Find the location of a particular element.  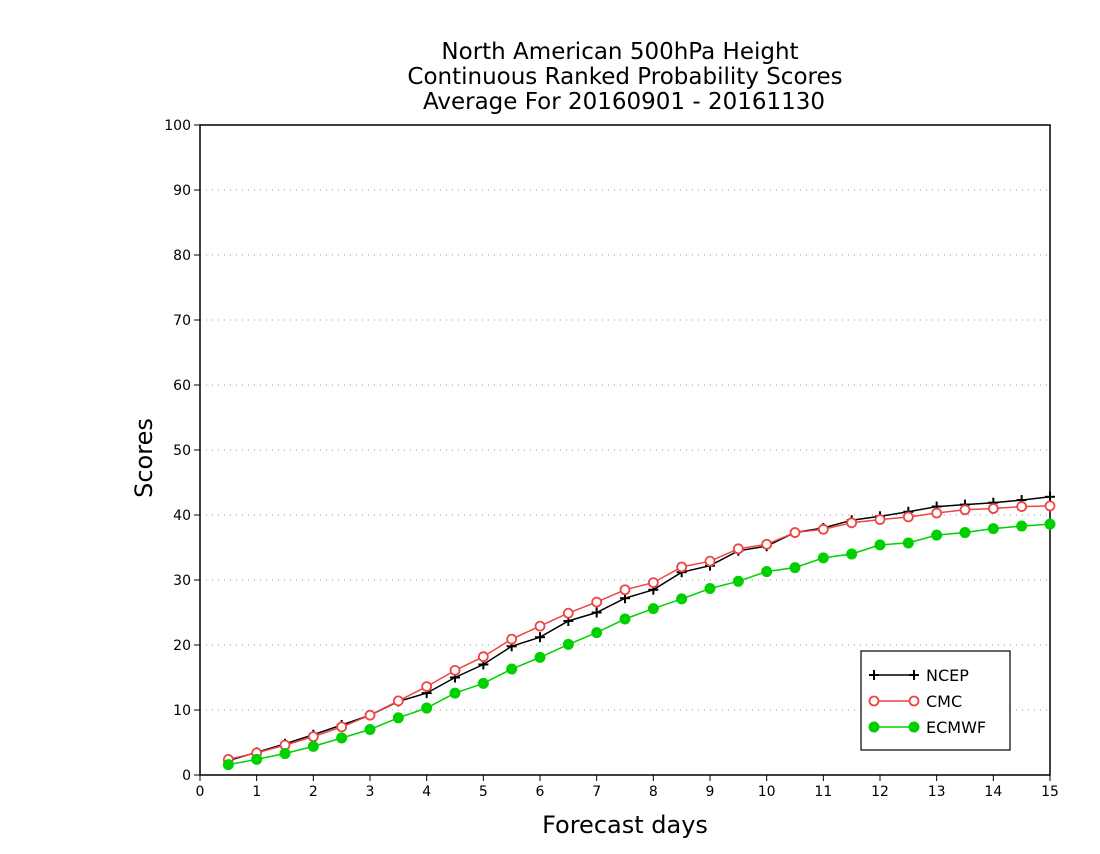

y-tick-label: 90 is located at coordinates (182, 191).